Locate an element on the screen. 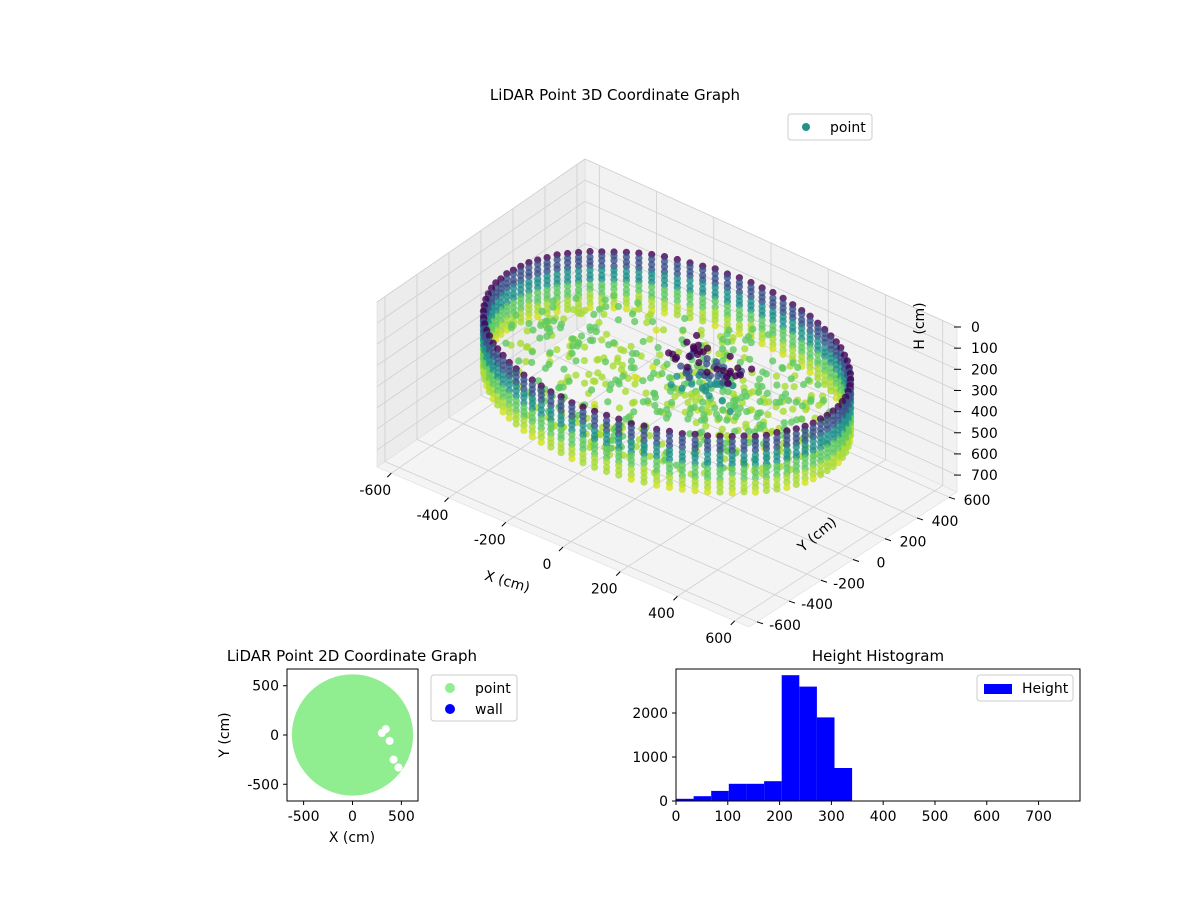 This screenshot has height=900, width=1200. histogram-bar is located at coordinates (808, 743).